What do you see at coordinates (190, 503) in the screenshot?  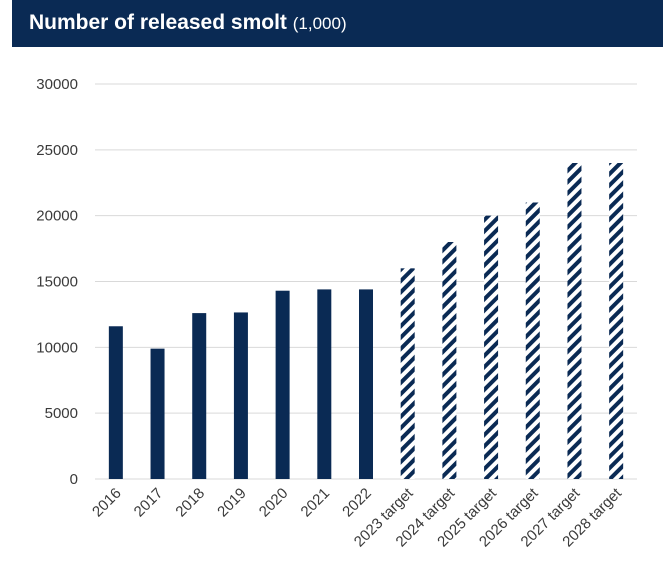 I see `x-tick-label: 2018` at bounding box center [190, 503].